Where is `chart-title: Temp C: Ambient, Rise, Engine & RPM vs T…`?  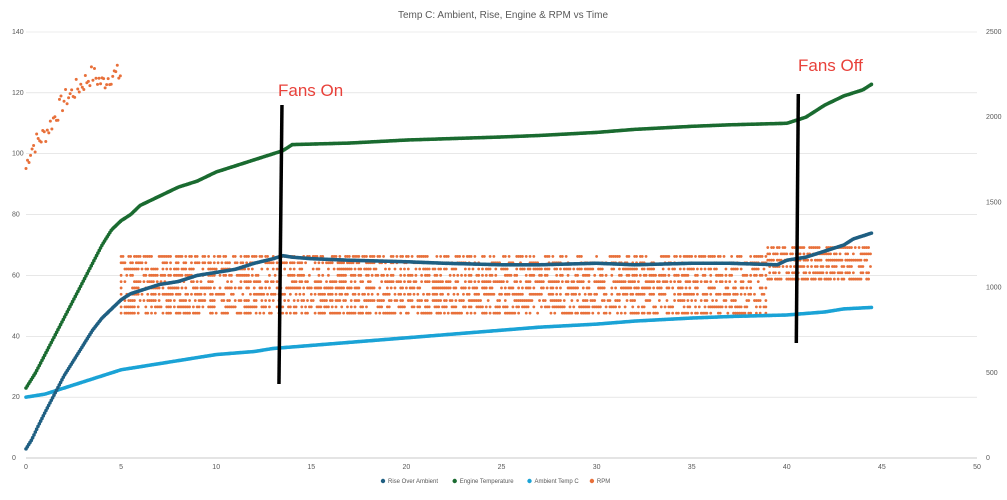 chart-title: Temp C: Ambient, Rise, Engine & RPM vs T… is located at coordinates (503, 15).